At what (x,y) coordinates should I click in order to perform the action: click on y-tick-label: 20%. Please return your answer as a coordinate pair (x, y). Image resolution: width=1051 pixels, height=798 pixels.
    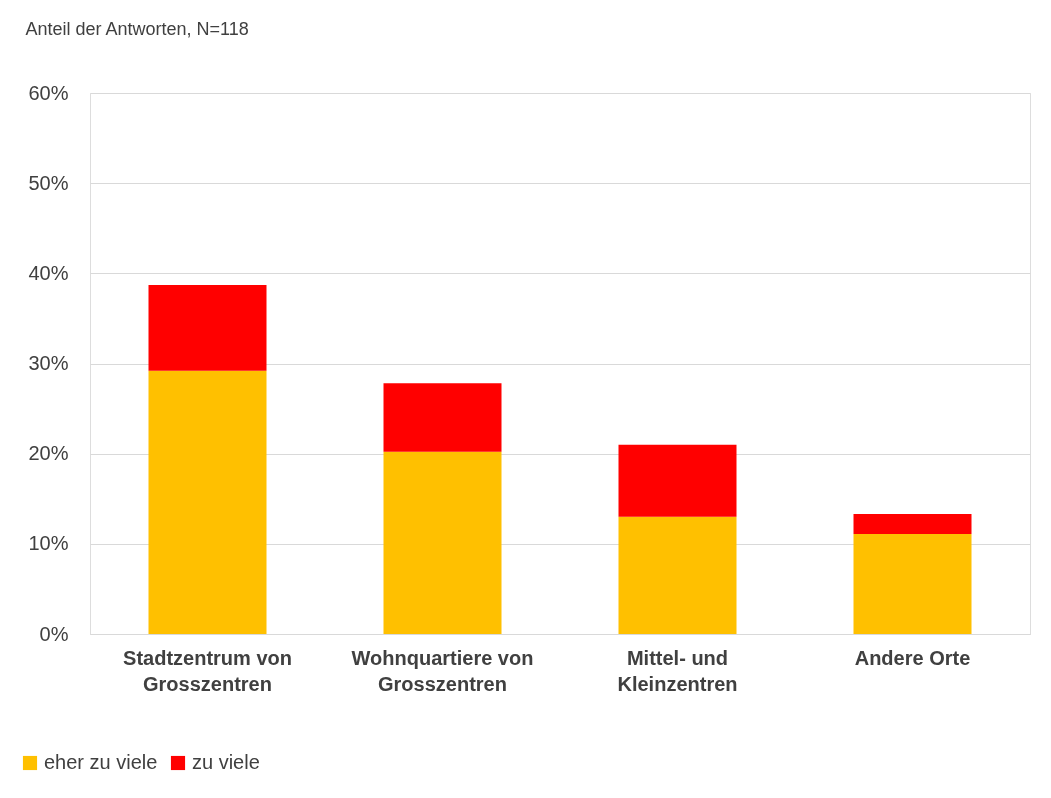
    Looking at the image, I should click on (48, 453).